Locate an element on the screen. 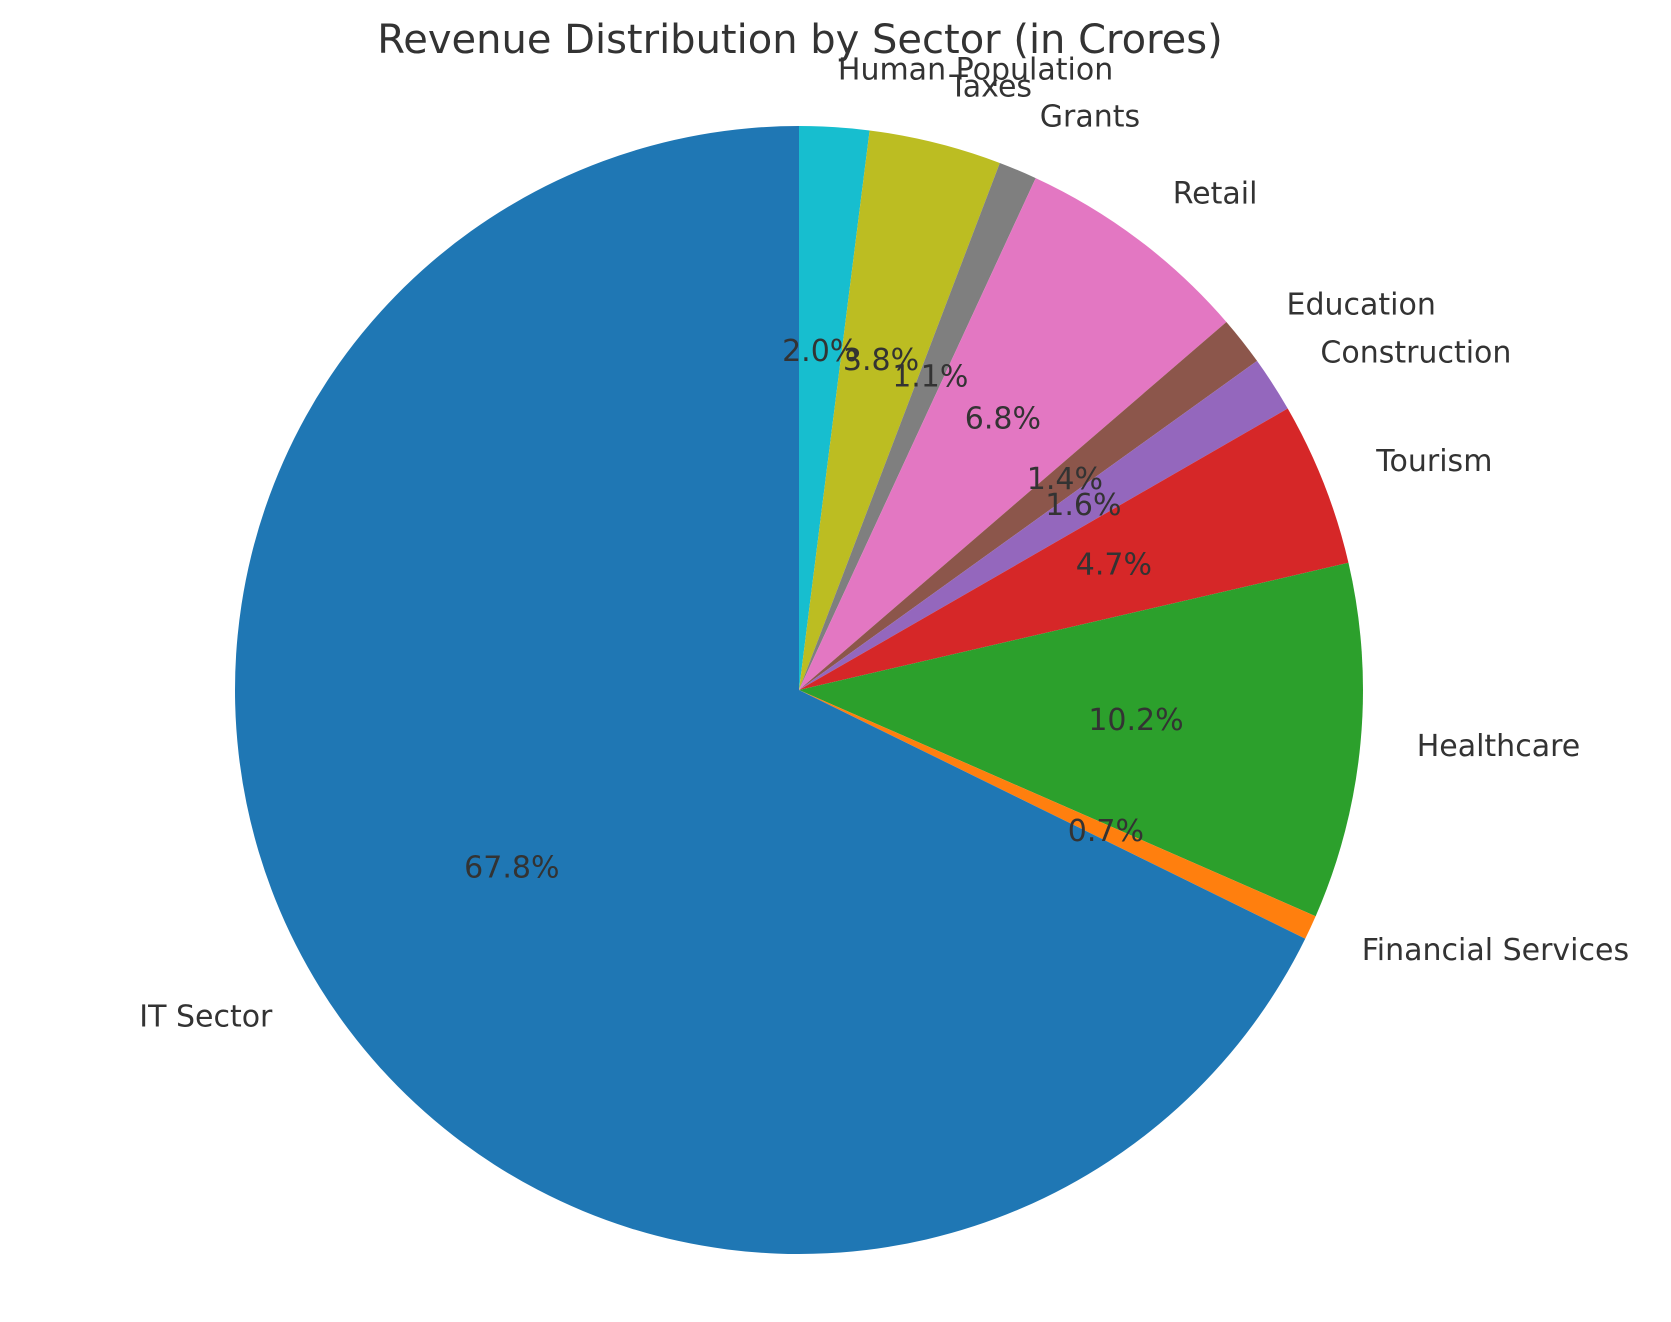  slice-percent-healthcare: 10.2% is located at coordinates (1135, 720).